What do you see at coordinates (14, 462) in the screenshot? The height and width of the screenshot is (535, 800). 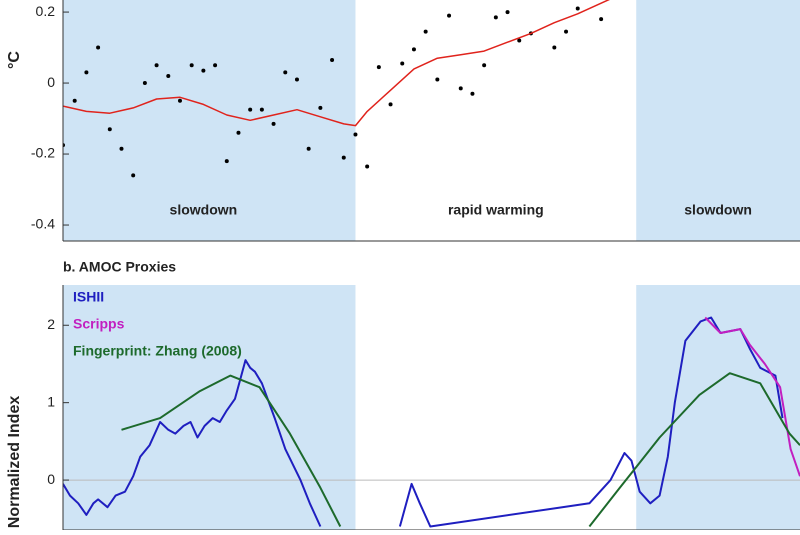 I see `y-axis-label: Normalized Index` at bounding box center [14, 462].